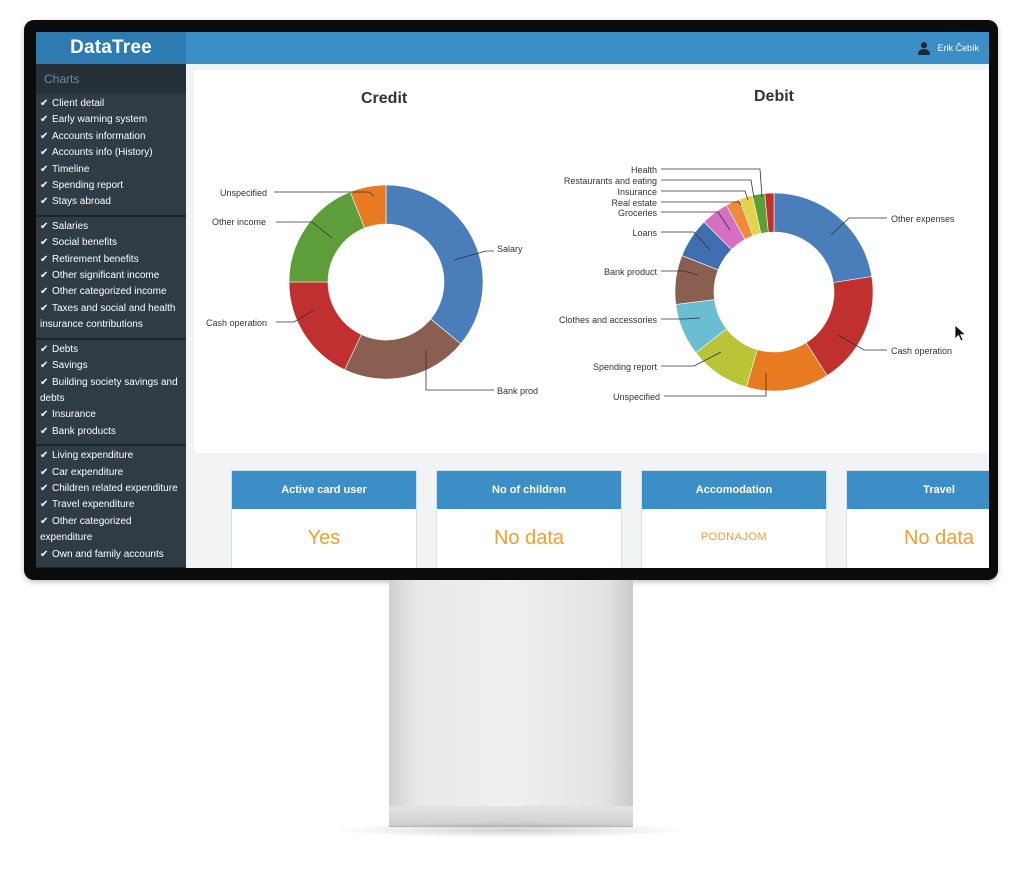  What do you see at coordinates (111, 555) in the screenshot?
I see `sidebar-item-family-accounts: ✔ Own and family accounts` at bounding box center [111, 555].